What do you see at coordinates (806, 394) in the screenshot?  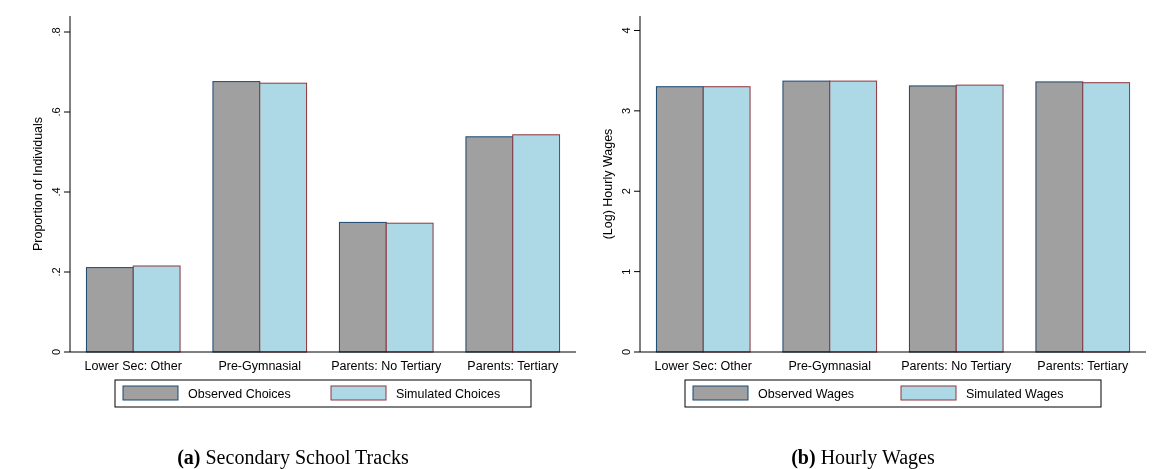 I see `legend-label: Observed Wages` at bounding box center [806, 394].